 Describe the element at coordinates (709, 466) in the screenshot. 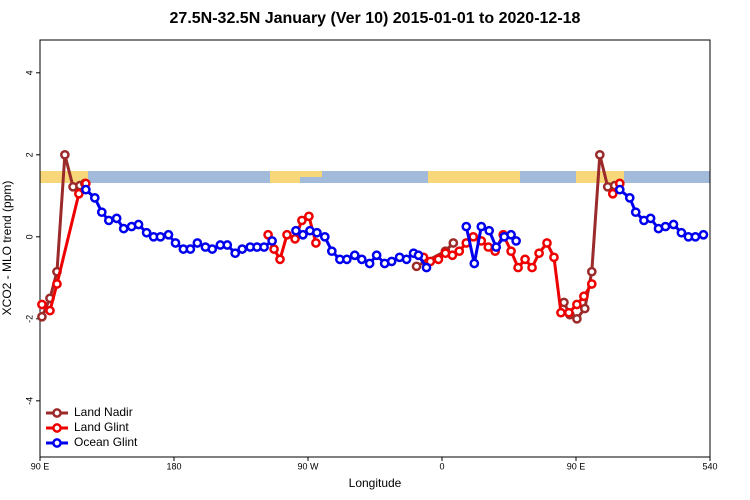

I see `x-tick-label: 540` at that location.